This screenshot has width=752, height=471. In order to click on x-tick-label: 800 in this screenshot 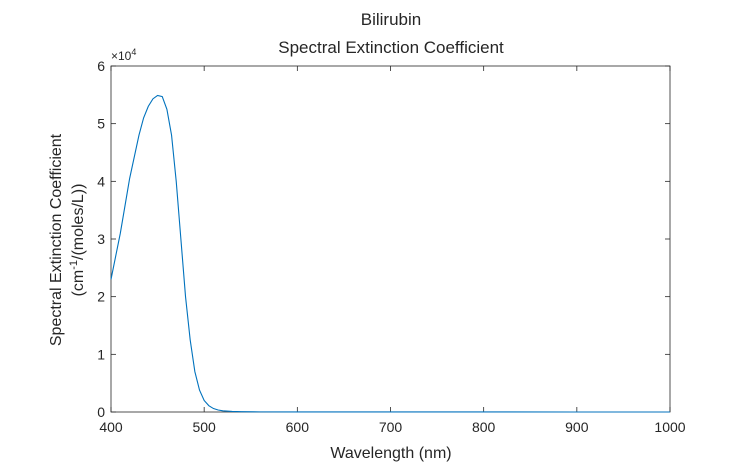, I will do `click(484, 427)`.